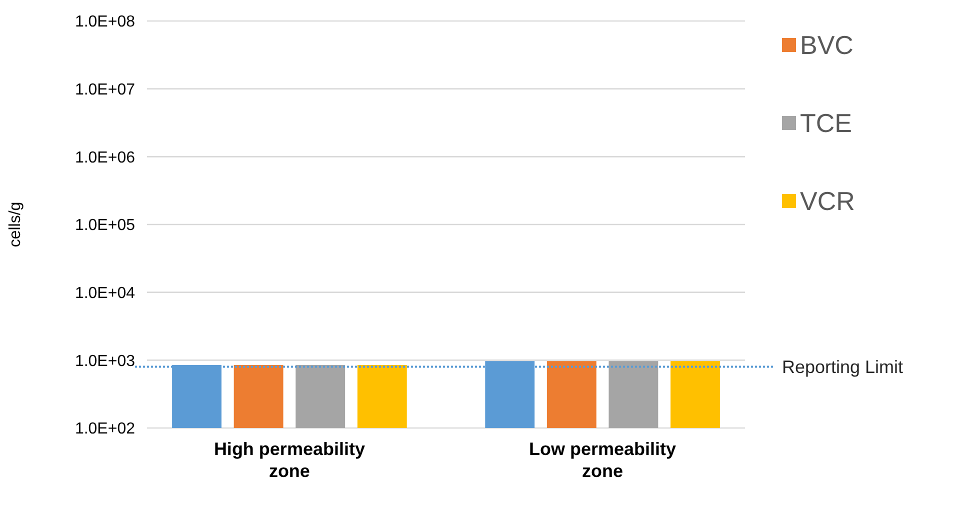 The height and width of the screenshot is (512, 980). Describe the element at coordinates (105, 89) in the screenshot. I see `y-tick-label: 1.0E+07` at that location.